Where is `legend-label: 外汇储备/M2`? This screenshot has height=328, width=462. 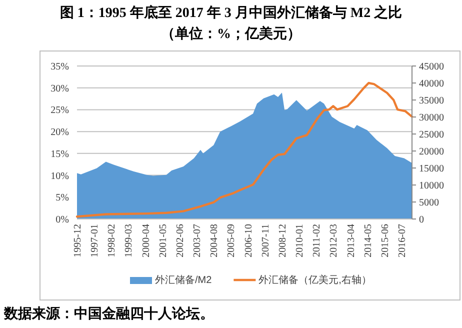
legend-label: 外汇储备/M2 is located at coordinates (183, 280).